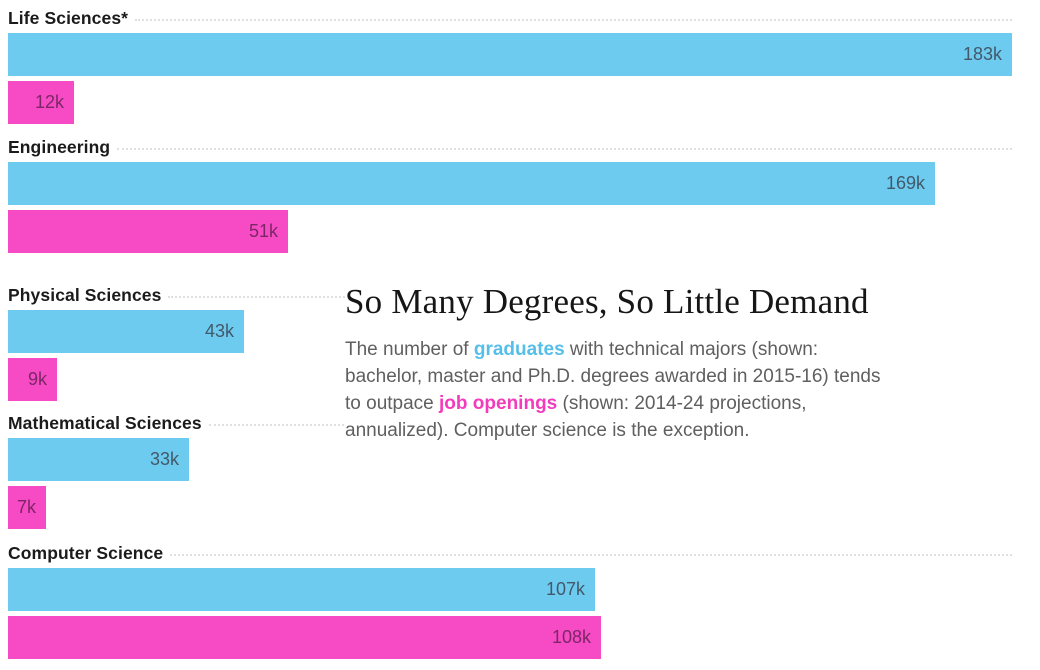 This screenshot has width=1040, height=670. What do you see at coordinates (126, 331) in the screenshot?
I see `graduates-bar: 43k` at bounding box center [126, 331].